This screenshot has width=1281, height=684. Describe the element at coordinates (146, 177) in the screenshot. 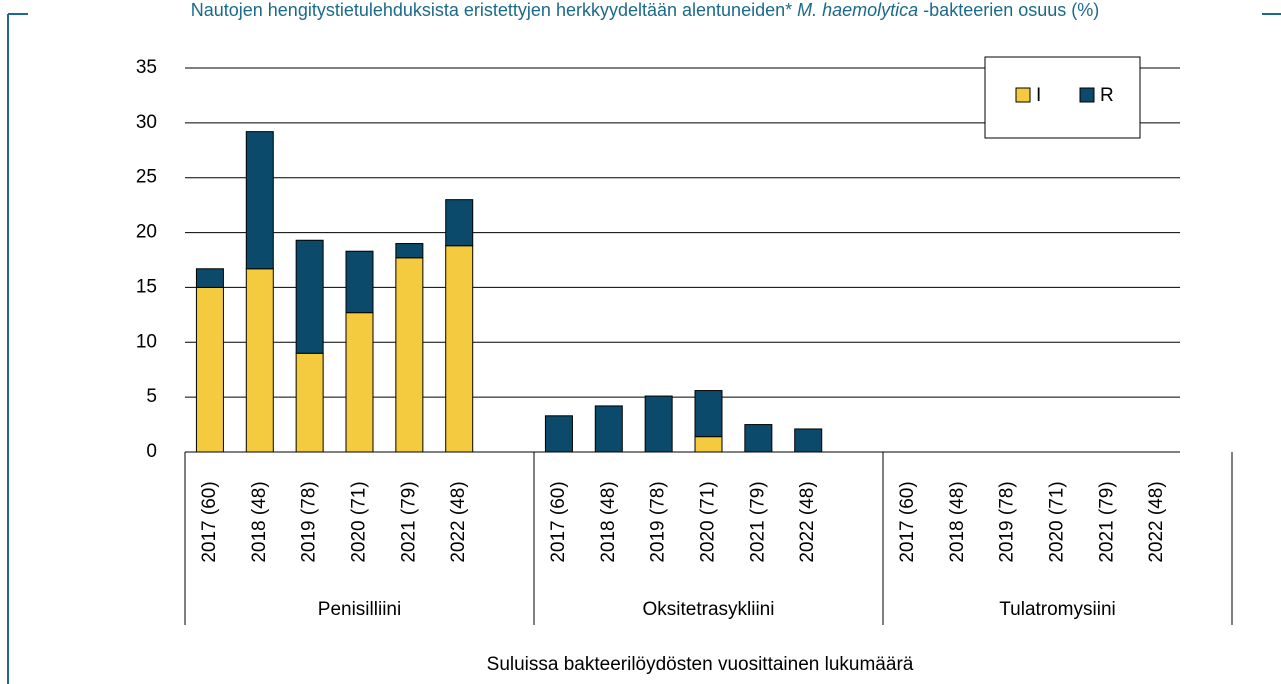

I see `y-tick-label: 25` at that location.